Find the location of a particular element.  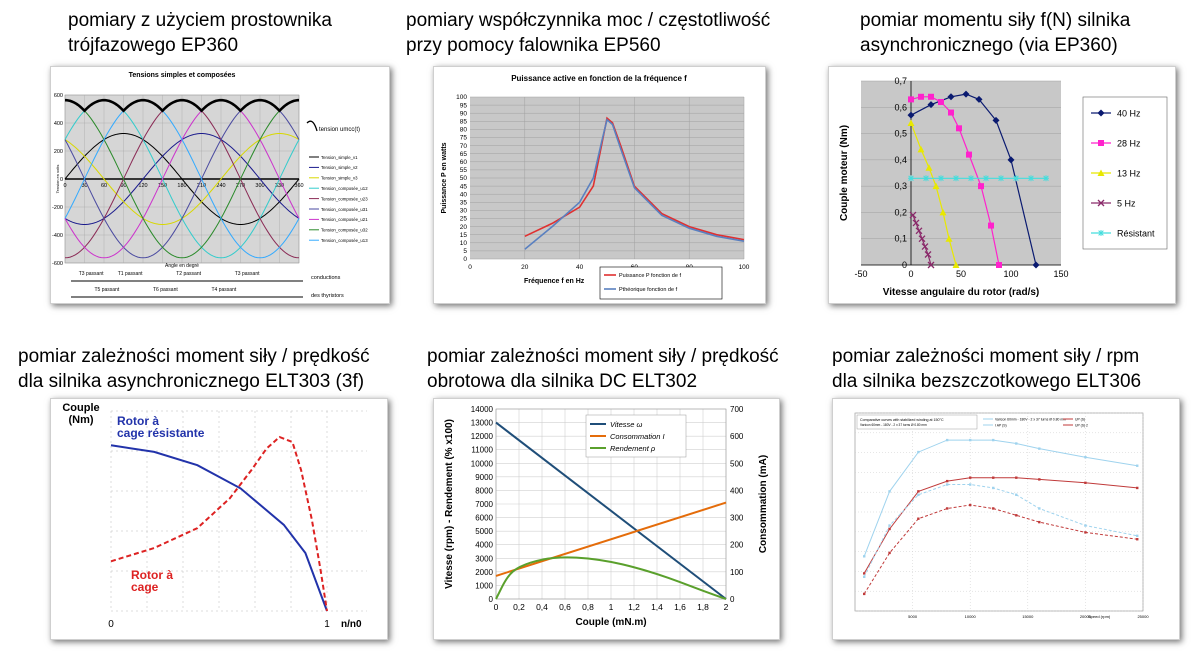

x-tick-label: 100 is located at coordinates (744, 267).